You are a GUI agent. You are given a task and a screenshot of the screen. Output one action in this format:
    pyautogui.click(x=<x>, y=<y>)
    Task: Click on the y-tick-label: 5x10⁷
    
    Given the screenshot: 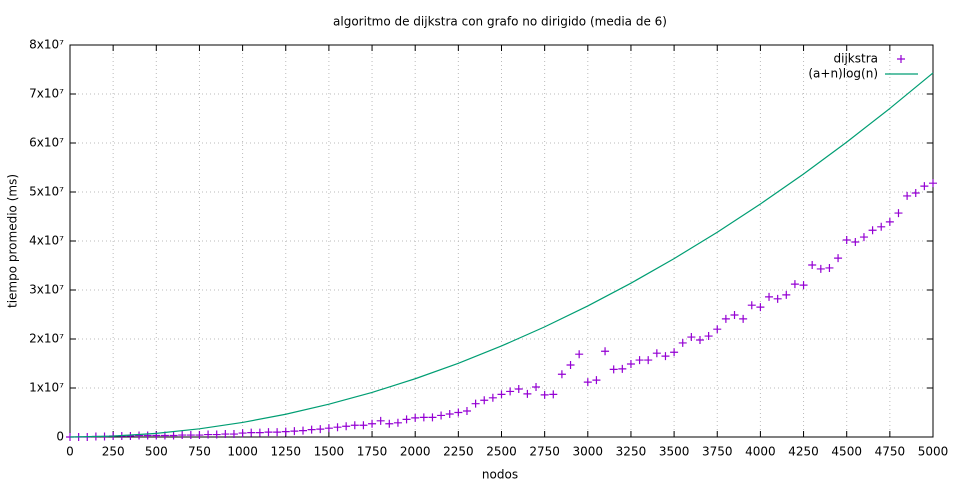 What is the action you would take?
    pyautogui.click(x=46, y=192)
    